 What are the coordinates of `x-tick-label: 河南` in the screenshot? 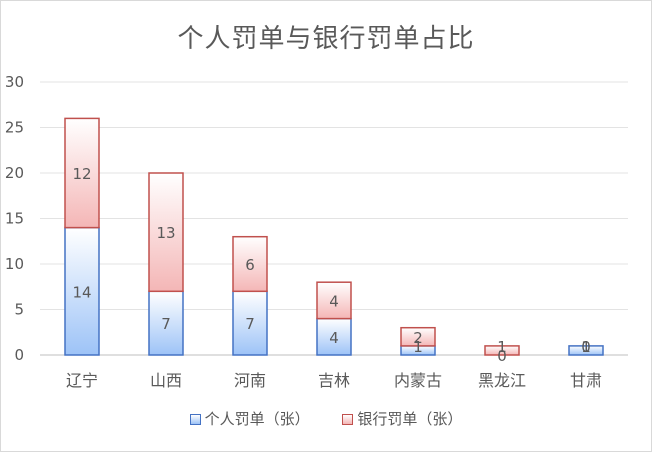 It's located at (250, 380).